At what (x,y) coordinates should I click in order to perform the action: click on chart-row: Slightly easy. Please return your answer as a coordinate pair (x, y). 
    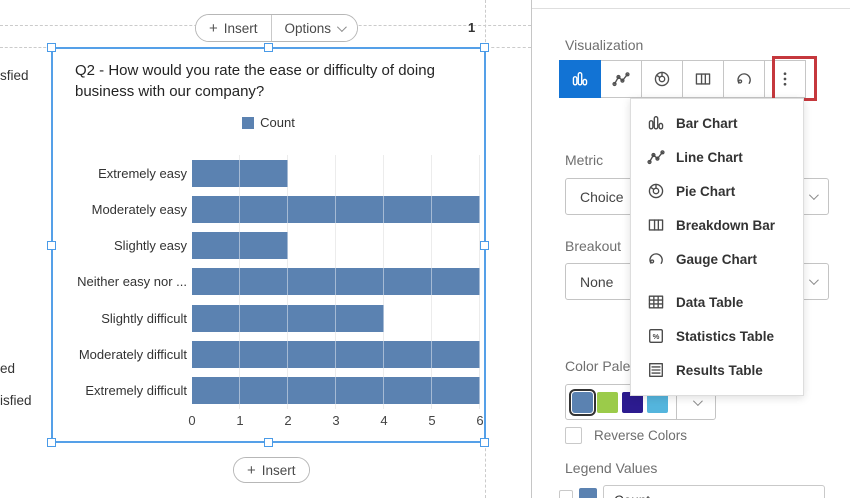
    Looking at the image, I should click on (267, 246).